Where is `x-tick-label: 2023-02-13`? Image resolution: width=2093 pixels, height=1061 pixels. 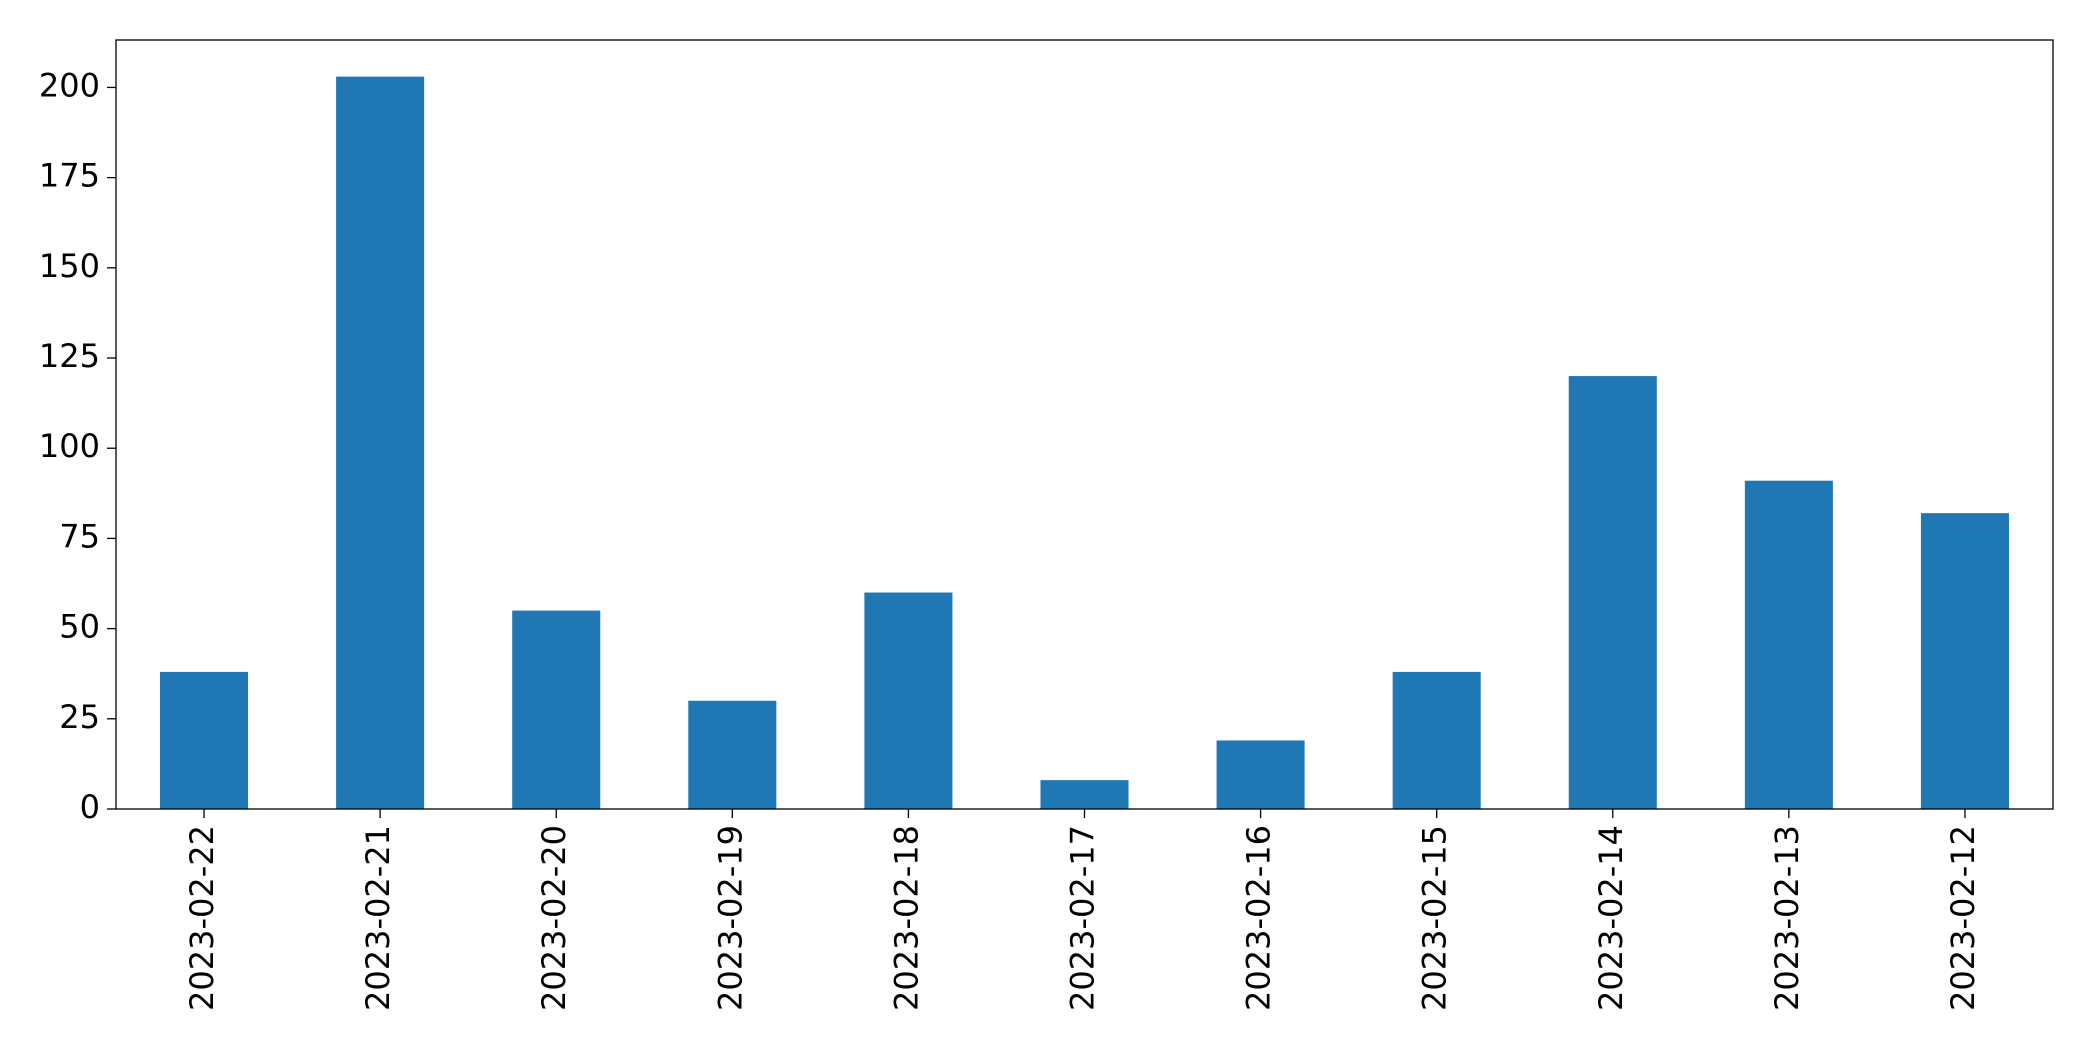
x-tick-label: 2023-02-13 is located at coordinates (1787, 918).